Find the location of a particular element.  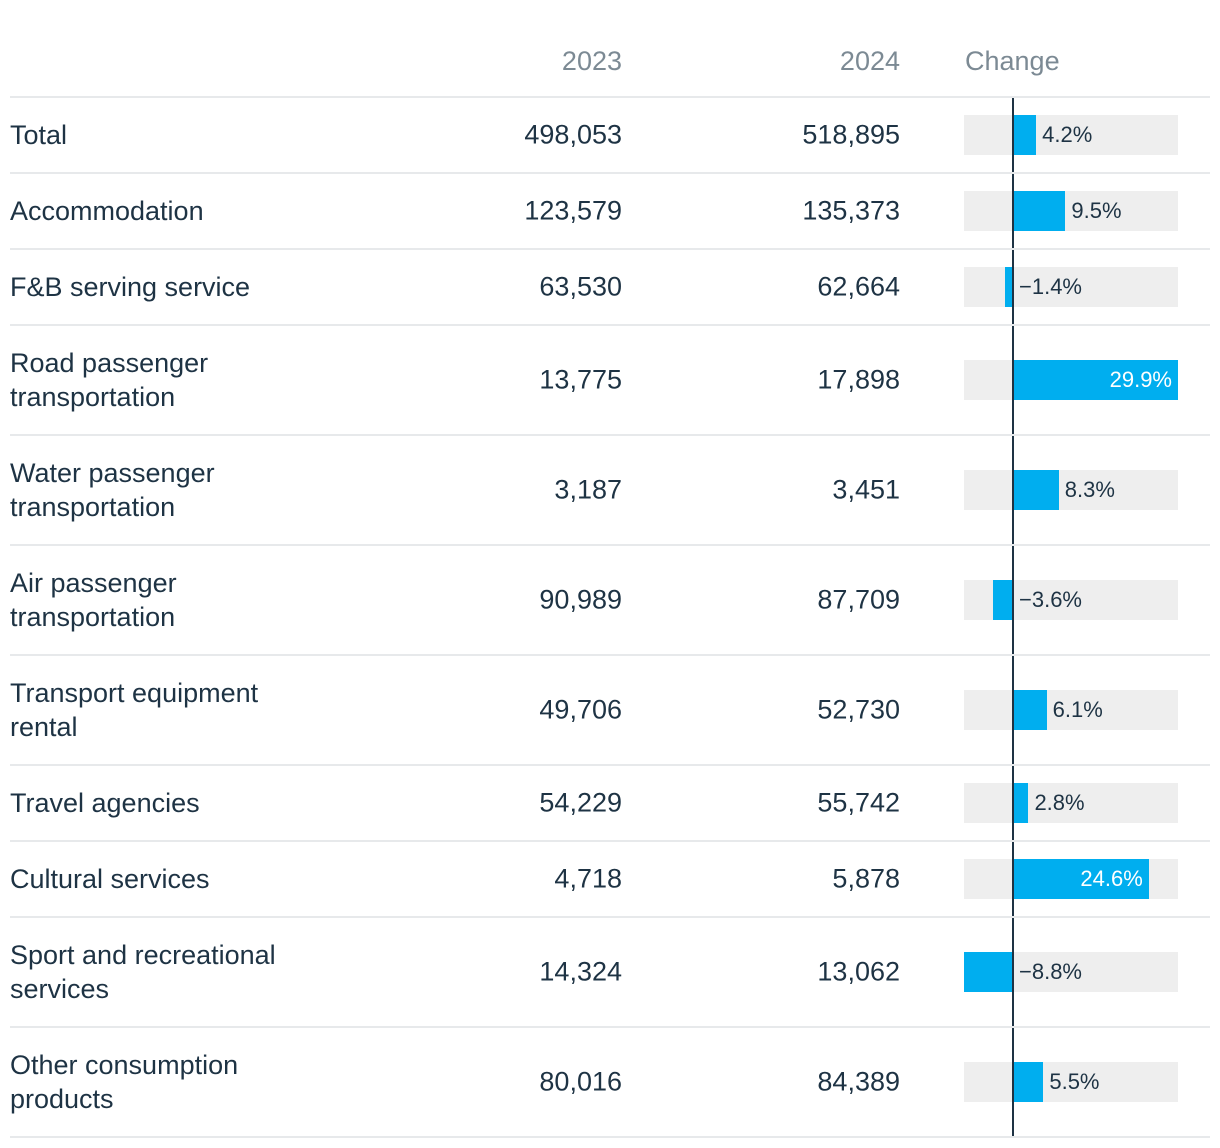

value-2024: 135,373 is located at coordinates (851, 210).